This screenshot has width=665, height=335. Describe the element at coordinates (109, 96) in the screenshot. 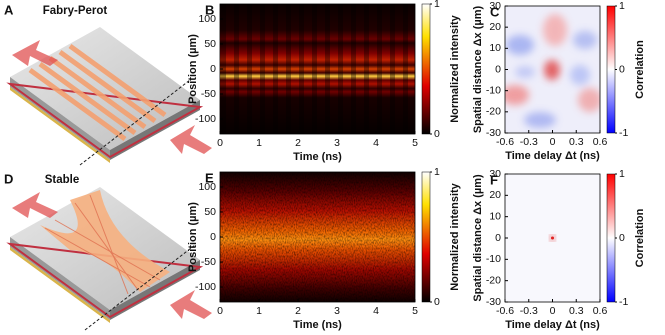

I see `illustration-a` at that location.